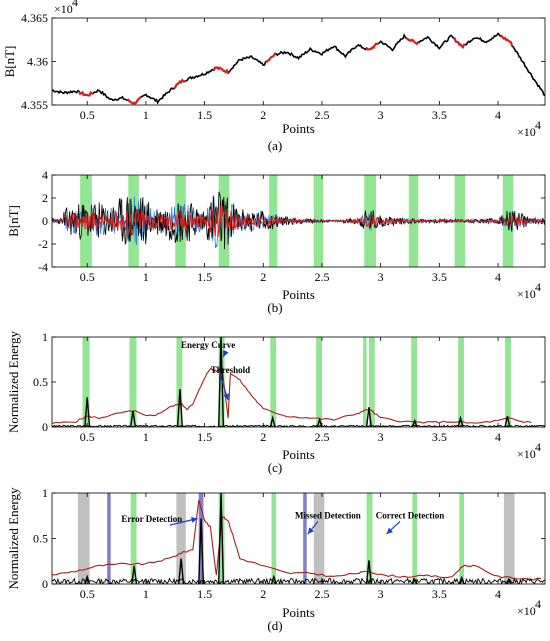  Describe the element at coordinates (9, 62) in the screenshot. I see `y-axis-label: B[nT]` at that location.